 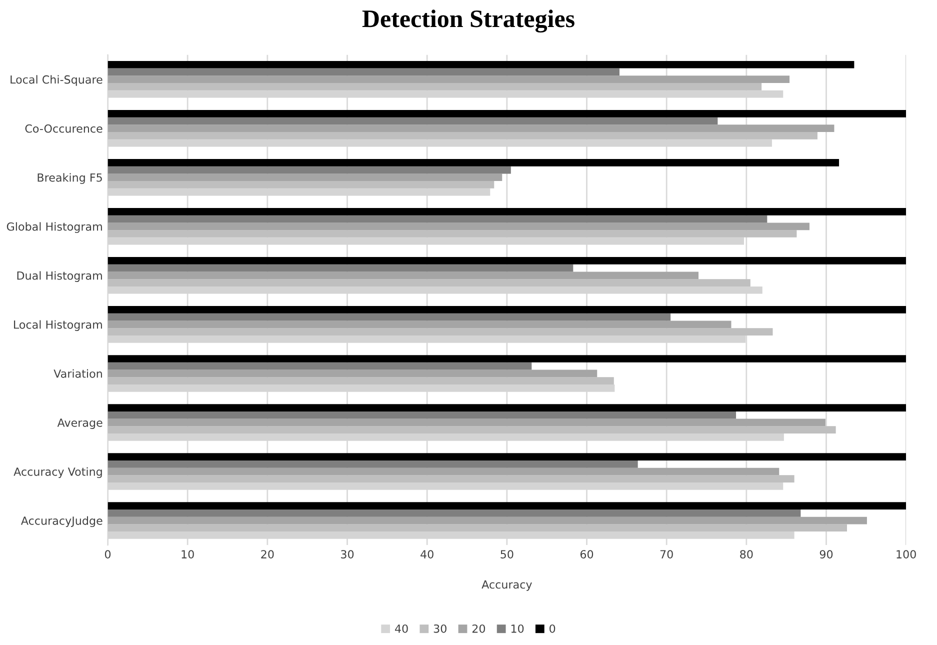 What do you see at coordinates (826, 554) in the screenshot?
I see `x-tick-label: 90` at bounding box center [826, 554].